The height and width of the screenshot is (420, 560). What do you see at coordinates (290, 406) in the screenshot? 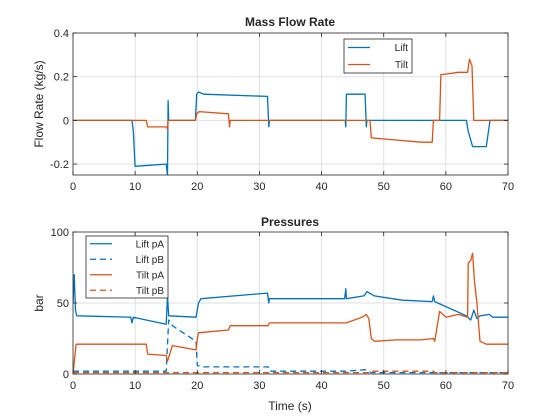
I see `pressures-xlabel: Time (s)` at bounding box center [290, 406].